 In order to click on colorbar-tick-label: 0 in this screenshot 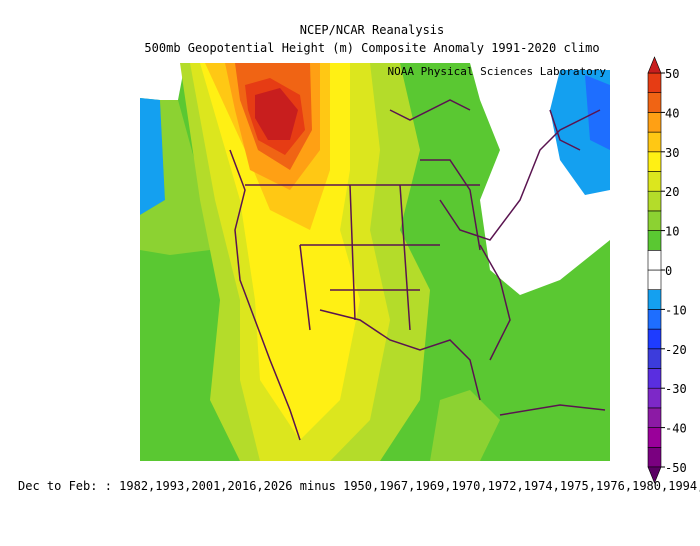, I will do `click(668, 271)`.